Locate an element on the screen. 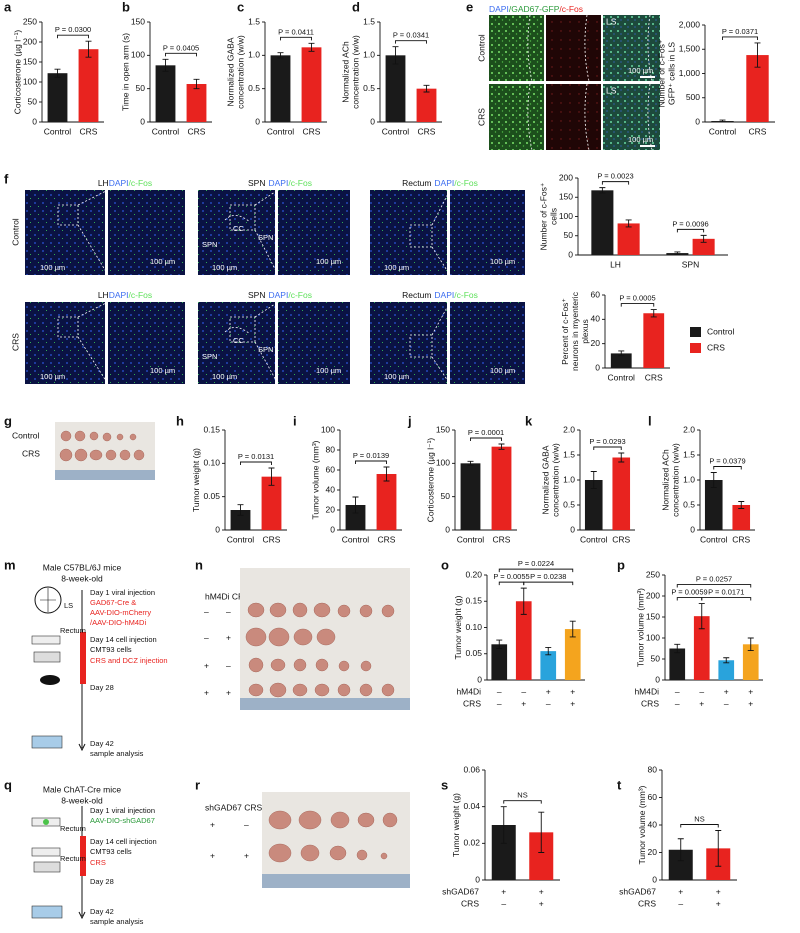 The width and height of the screenshot is (800, 933). y-axis-label: neurons in myenteric is located at coordinates (575, 331).